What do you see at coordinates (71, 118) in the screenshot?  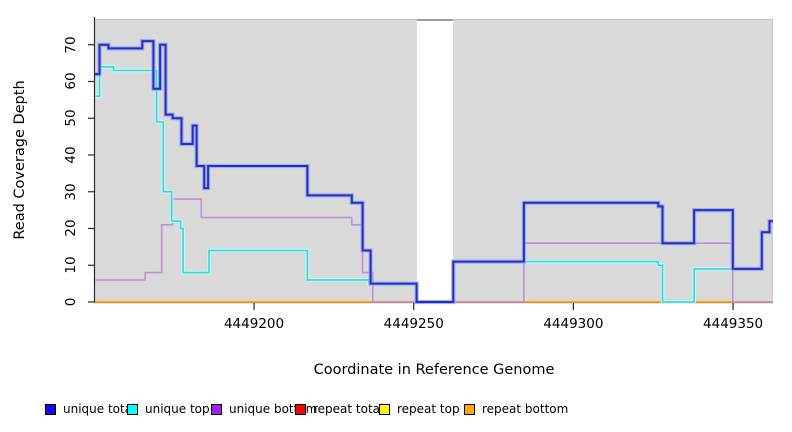 I see `y-tick-label: 50` at bounding box center [71, 118].